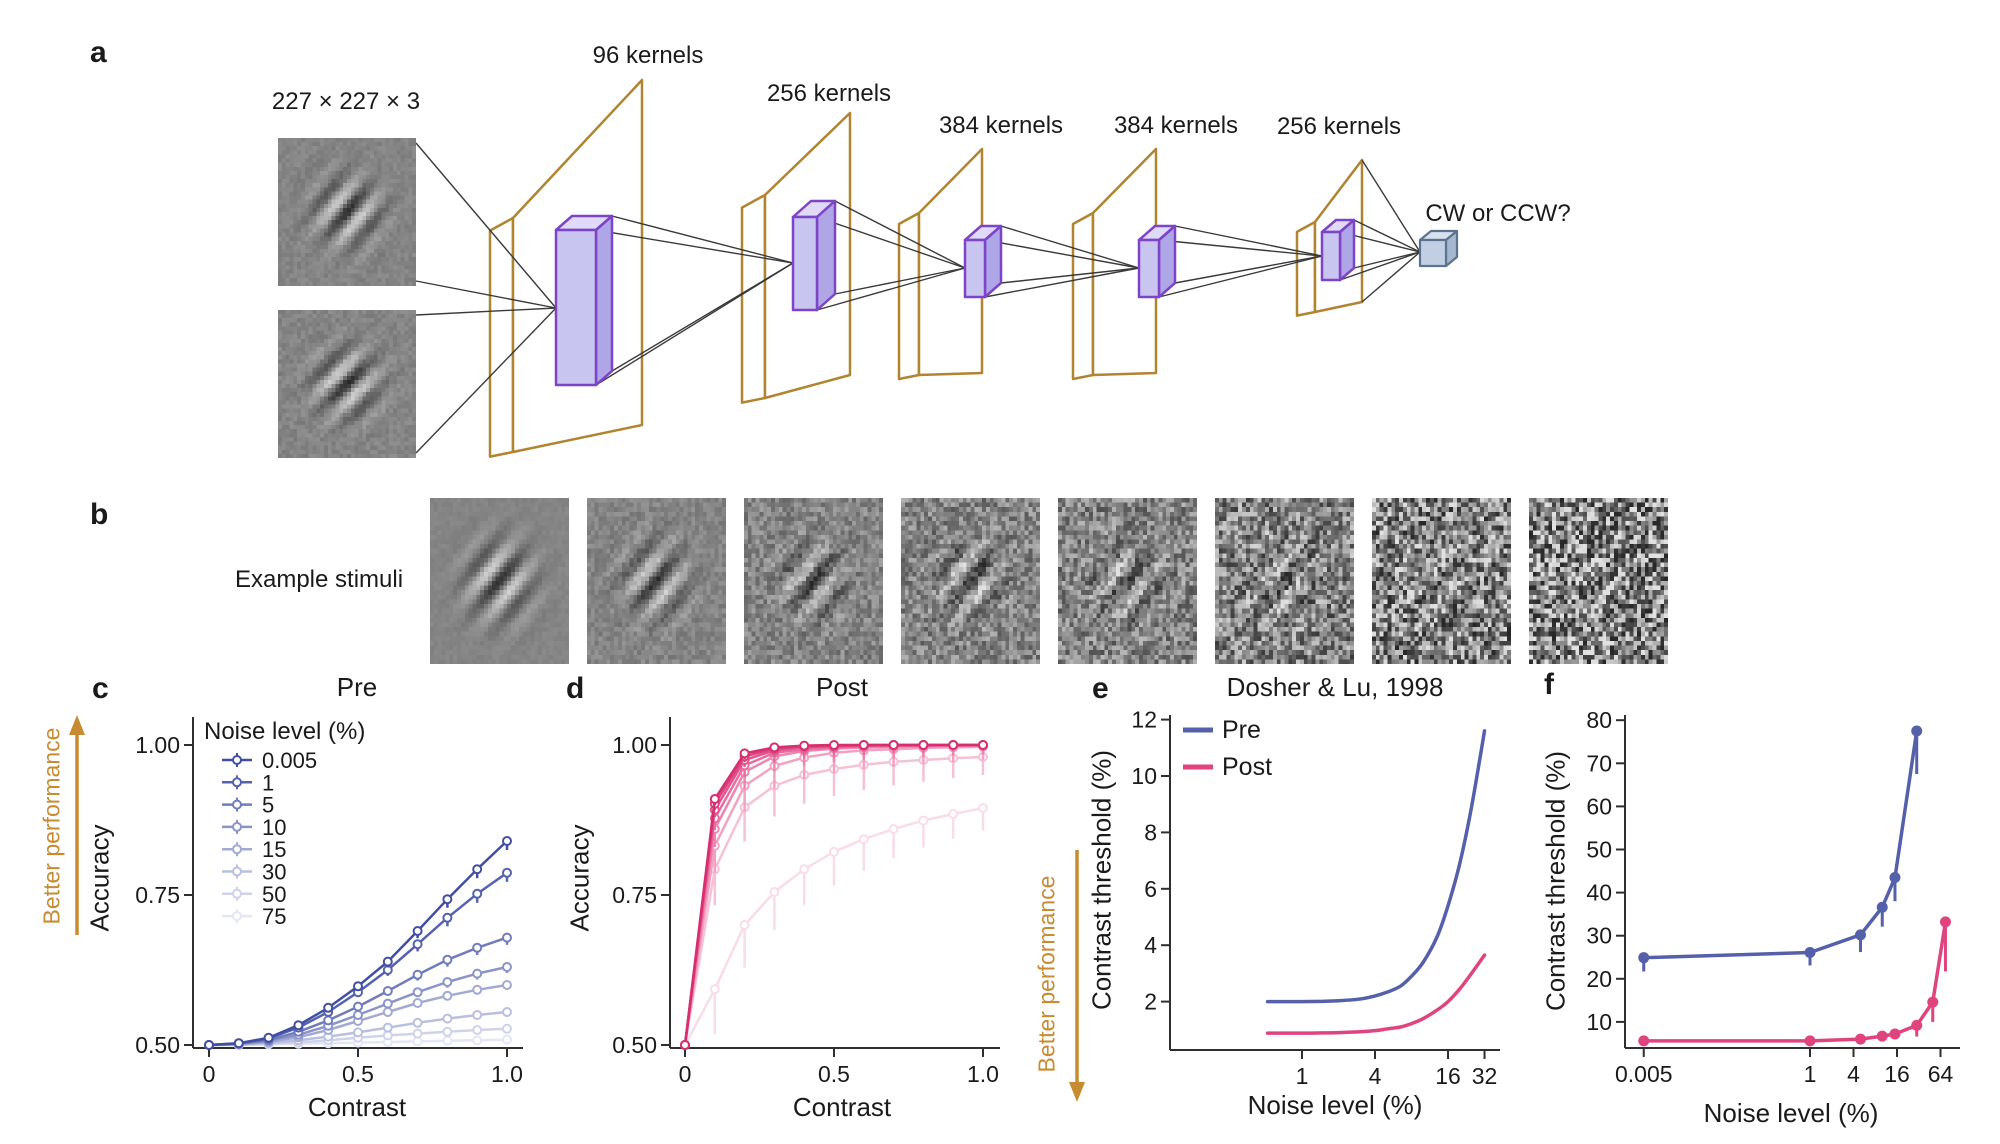 This screenshot has height=1144, width=2000. What do you see at coordinates (357, 687) in the screenshot?
I see `panel-c-title: Pre` at bounding box center [357, 687].